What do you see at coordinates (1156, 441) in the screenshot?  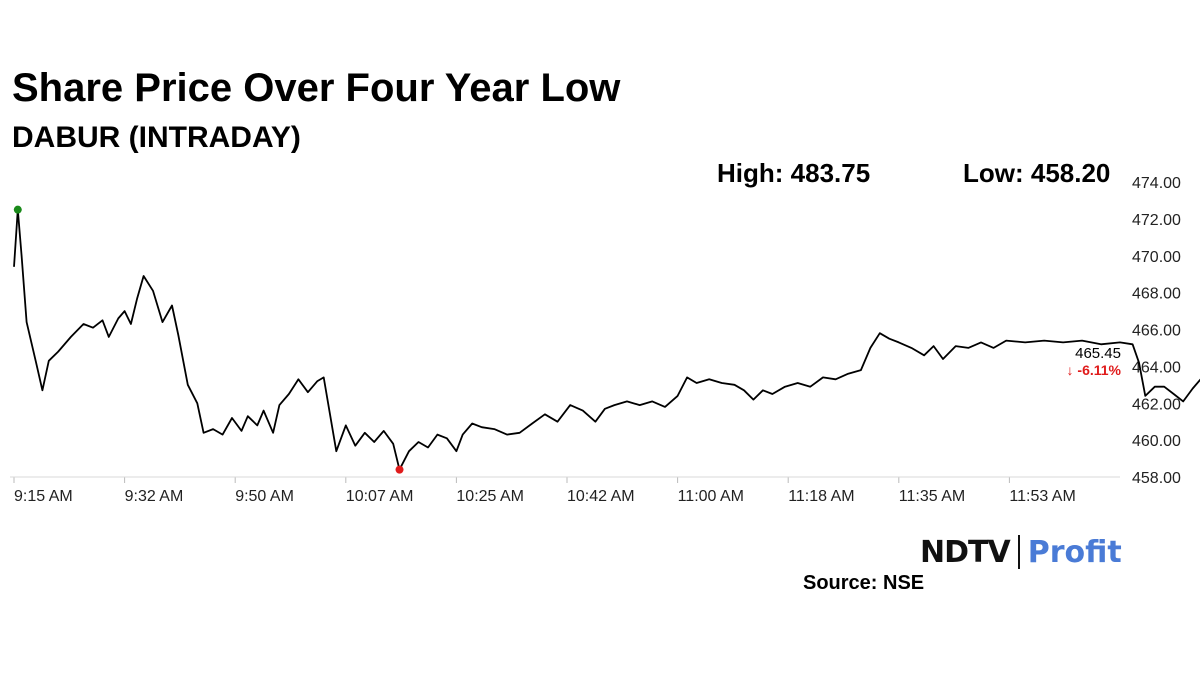 I see `y-tick-label: 460.00` at bounding box center [1156, 441].